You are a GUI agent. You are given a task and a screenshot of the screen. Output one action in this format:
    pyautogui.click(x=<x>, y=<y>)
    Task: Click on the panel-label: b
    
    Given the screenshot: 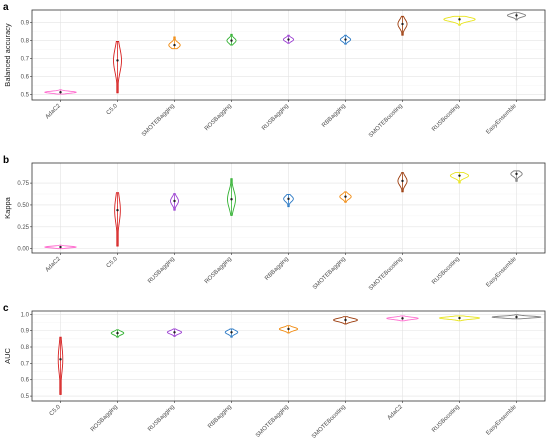 What is the action you would take?
    pyautogui.click(x=6, y=160)
    